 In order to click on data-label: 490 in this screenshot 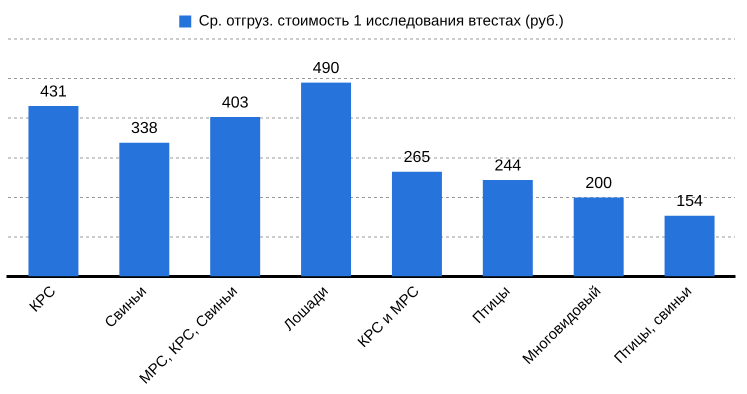, I will do `click(326, 68)`.